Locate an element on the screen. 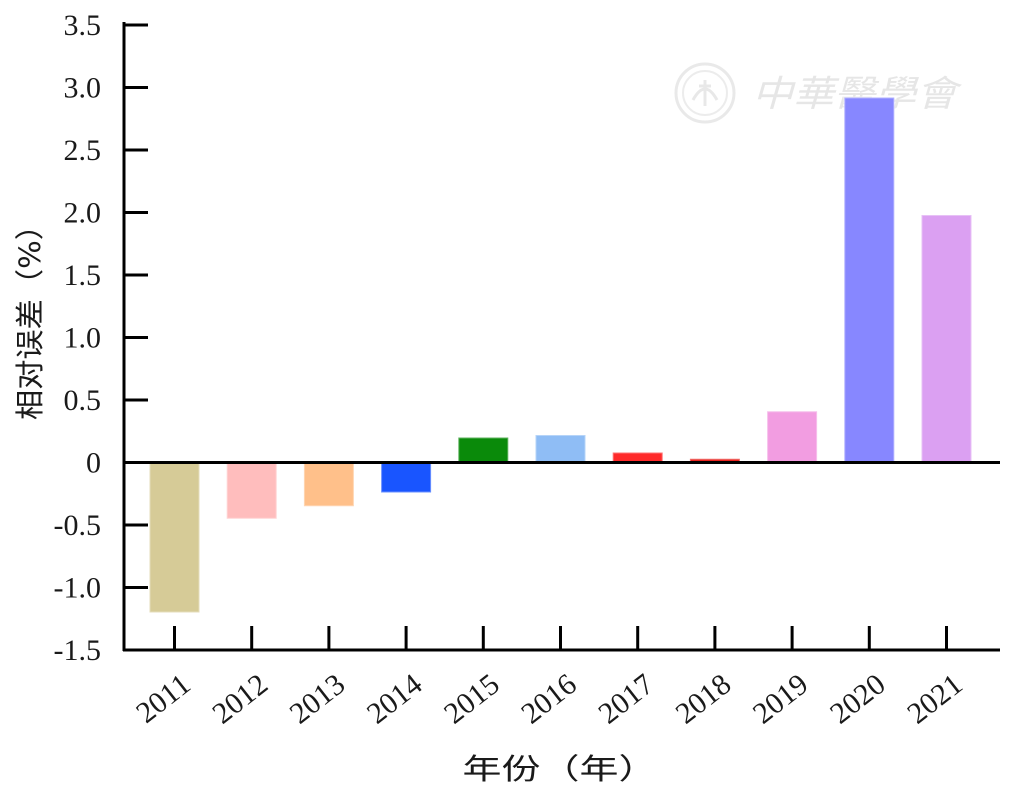 The image size is (1014, 797). x-tick-label: 2016 is located at coordinates (549, 699).